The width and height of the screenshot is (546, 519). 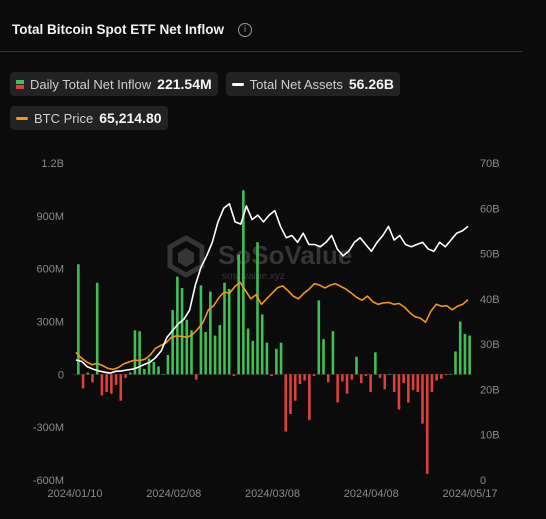 What do you see at coordinates (52, 164) in the screenshot?
I see `y-left-tick-label: 1.2B` at bounding box center [52, 164].